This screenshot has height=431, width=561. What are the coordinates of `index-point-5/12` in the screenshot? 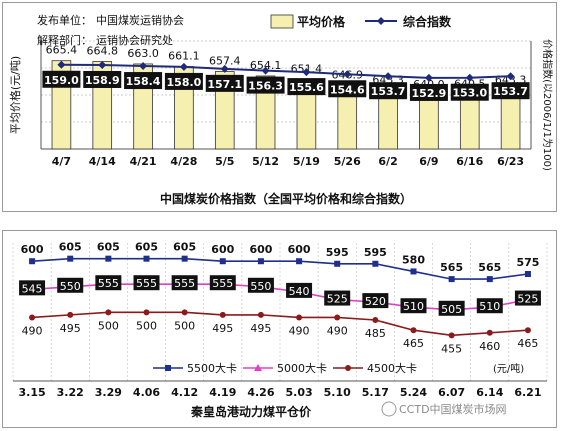 It's located at (265, 70).